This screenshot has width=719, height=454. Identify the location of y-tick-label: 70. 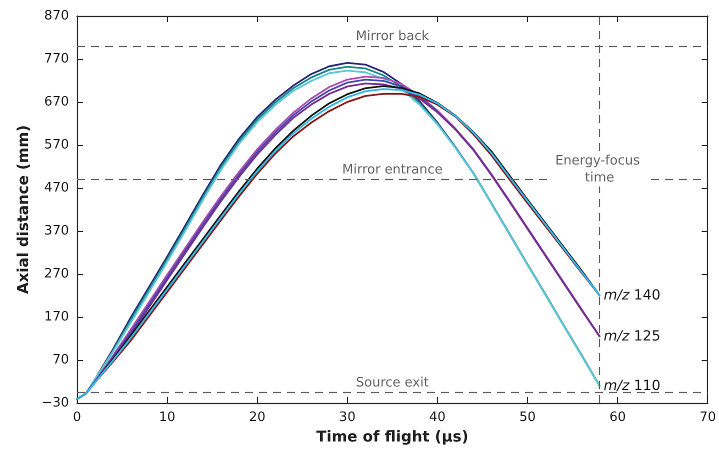
(60, 360).